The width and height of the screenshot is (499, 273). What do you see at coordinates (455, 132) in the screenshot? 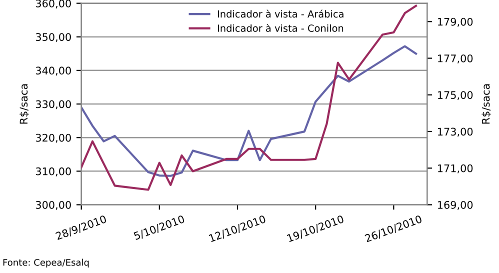
I see `y2-tick-label: 173,00` at bounding box center [455, 132].